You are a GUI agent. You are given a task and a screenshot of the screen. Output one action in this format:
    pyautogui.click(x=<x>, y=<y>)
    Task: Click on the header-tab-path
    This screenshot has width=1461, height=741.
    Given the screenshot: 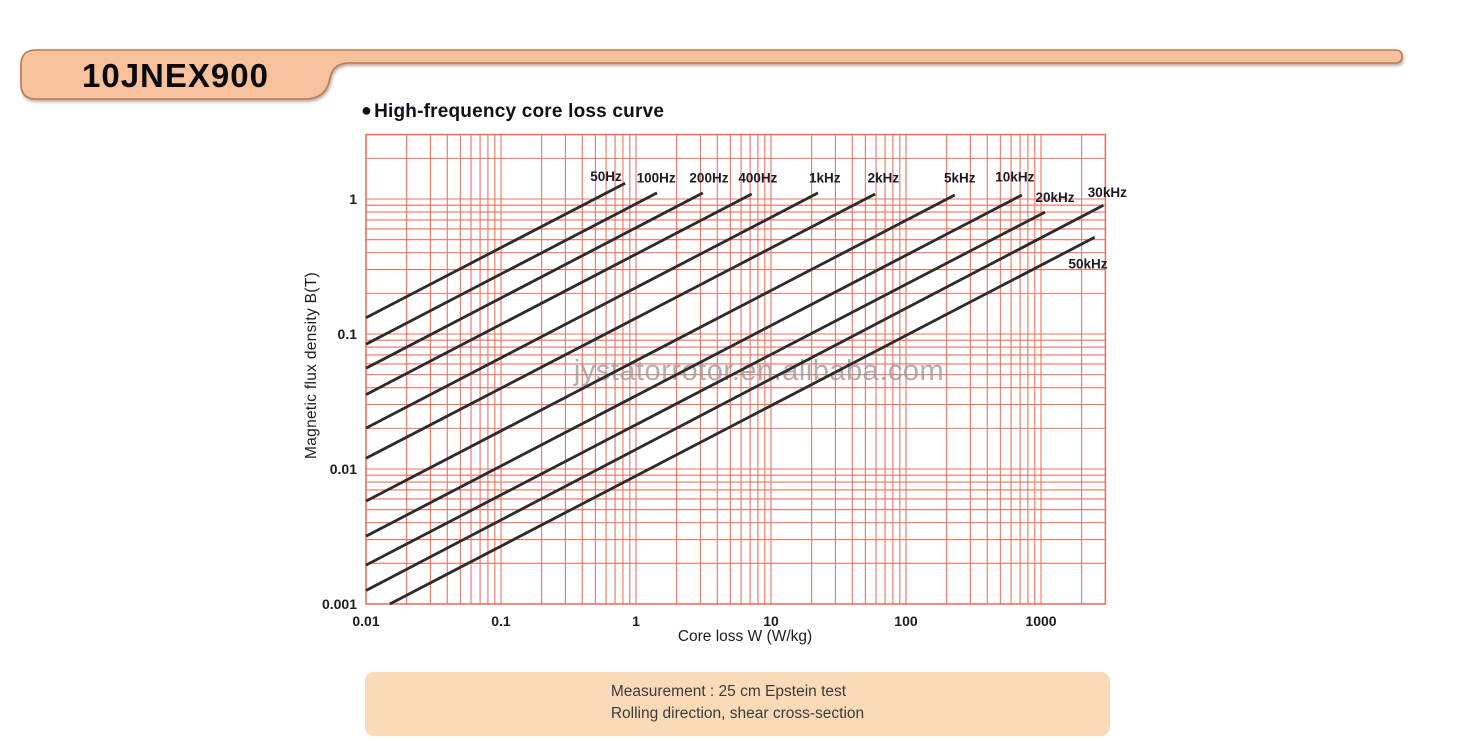 What is the action you would take?
    pyautogui.click(x=711, y=74)
    